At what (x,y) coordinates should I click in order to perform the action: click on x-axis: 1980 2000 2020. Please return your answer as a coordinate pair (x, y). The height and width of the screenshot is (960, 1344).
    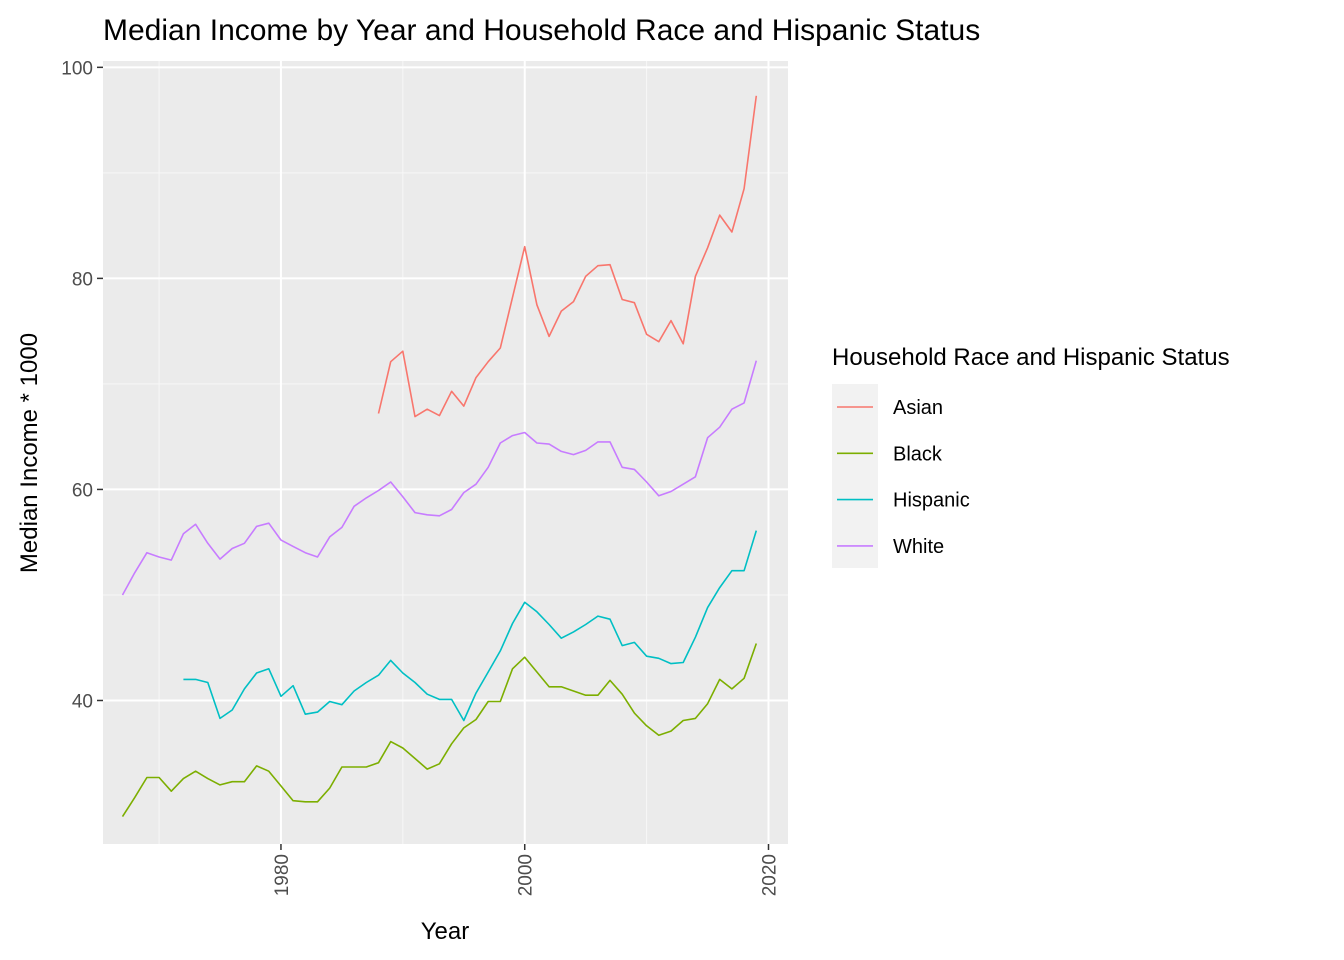
    Looking at the image, I should click on (526, 870).